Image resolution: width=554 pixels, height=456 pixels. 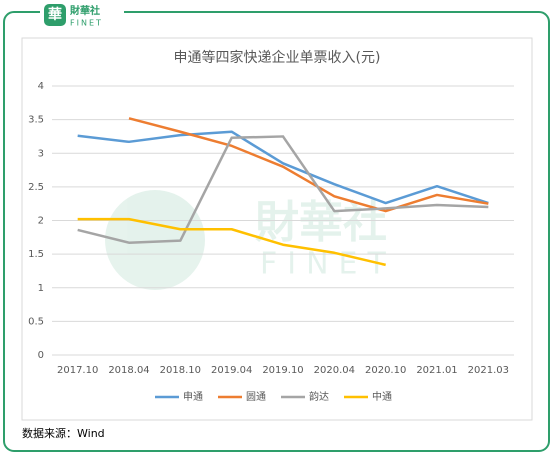 I want to click on chart-title: 申通等四家快递企业单票收入(元), so click(x=277, y=57).